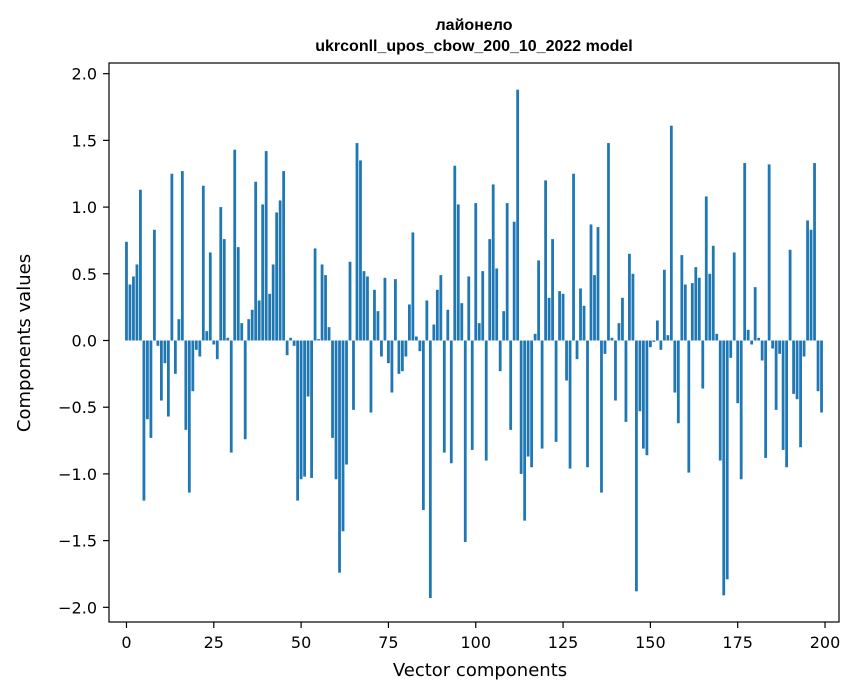 The image size is (867, 696). Describe the element at coordinates (84, 140) in the screenshot. I see `y-tick-label: 1.5` at that location.